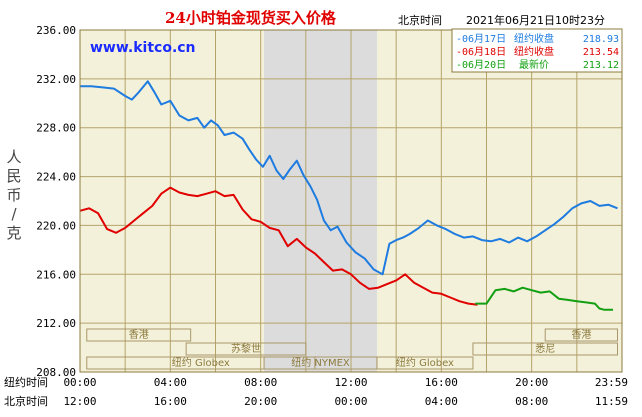 The width and height of the screenshot is (642, 417). I want to click on session-label: 悉尼, so click(545, 349).